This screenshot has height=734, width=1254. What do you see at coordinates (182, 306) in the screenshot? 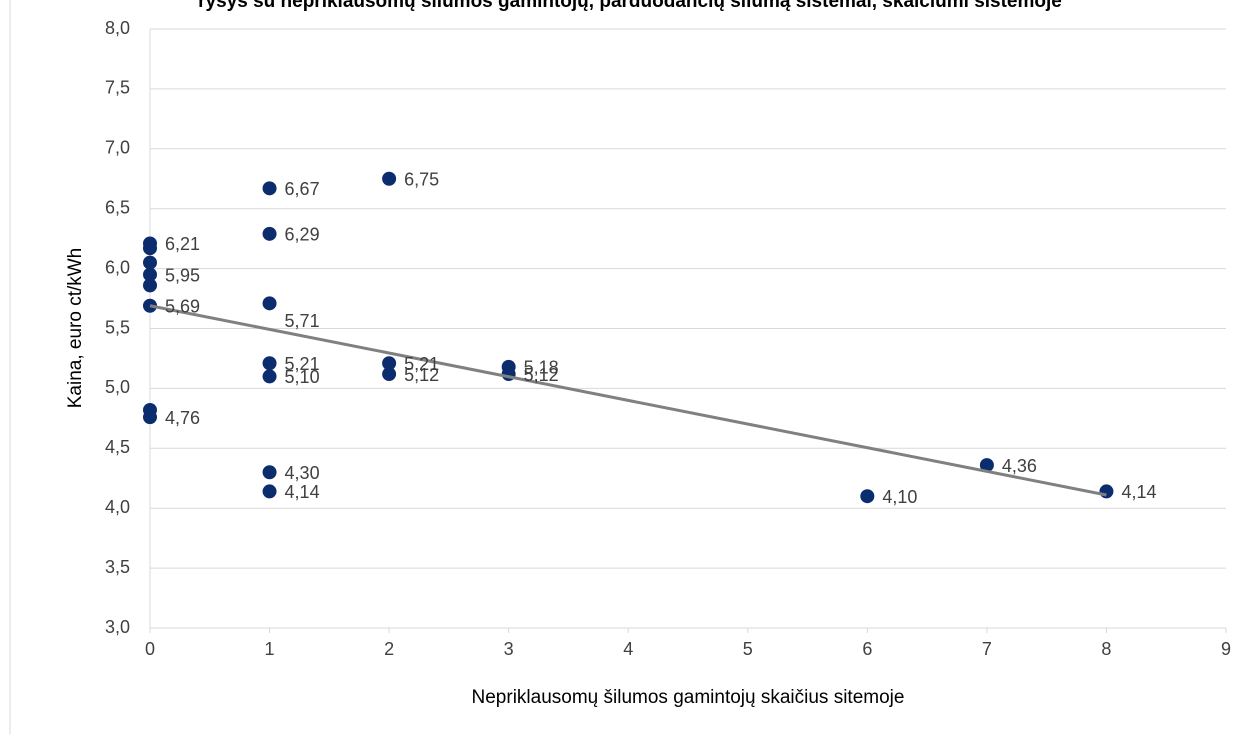
I see `data-label: 5,69` at bounding box center [182, 306].